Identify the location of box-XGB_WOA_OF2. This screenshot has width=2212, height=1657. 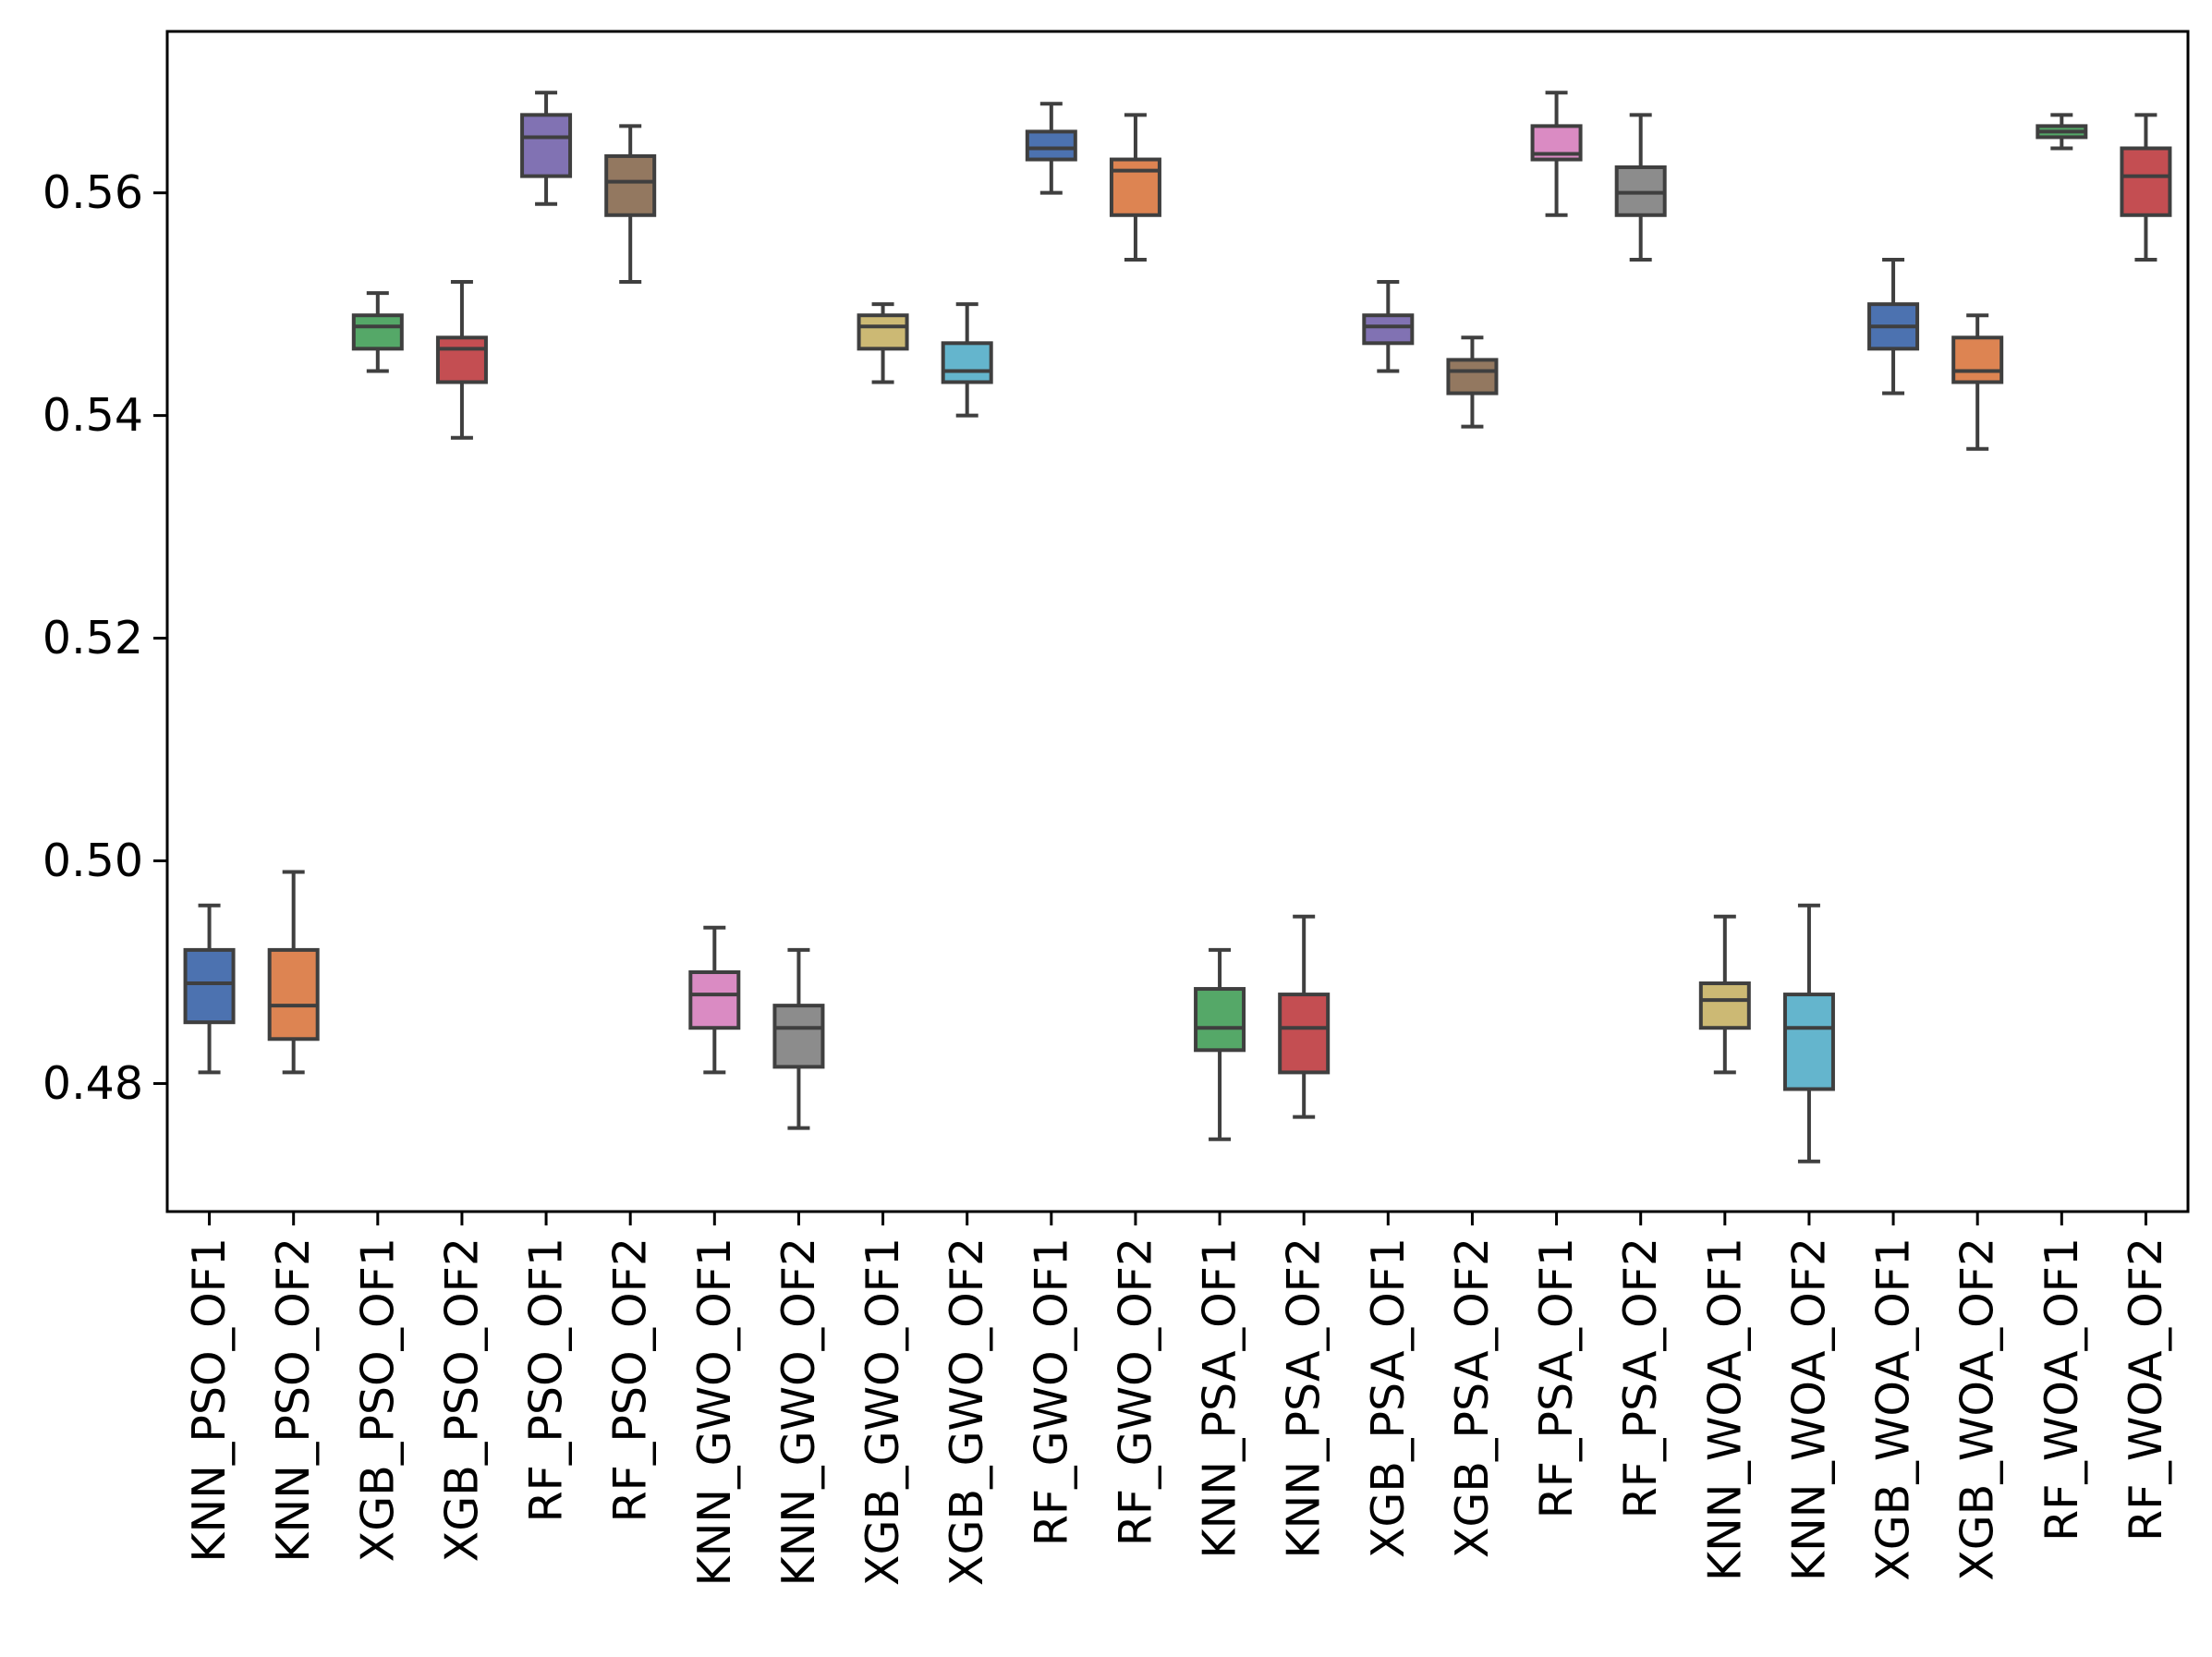
(1977, 382).